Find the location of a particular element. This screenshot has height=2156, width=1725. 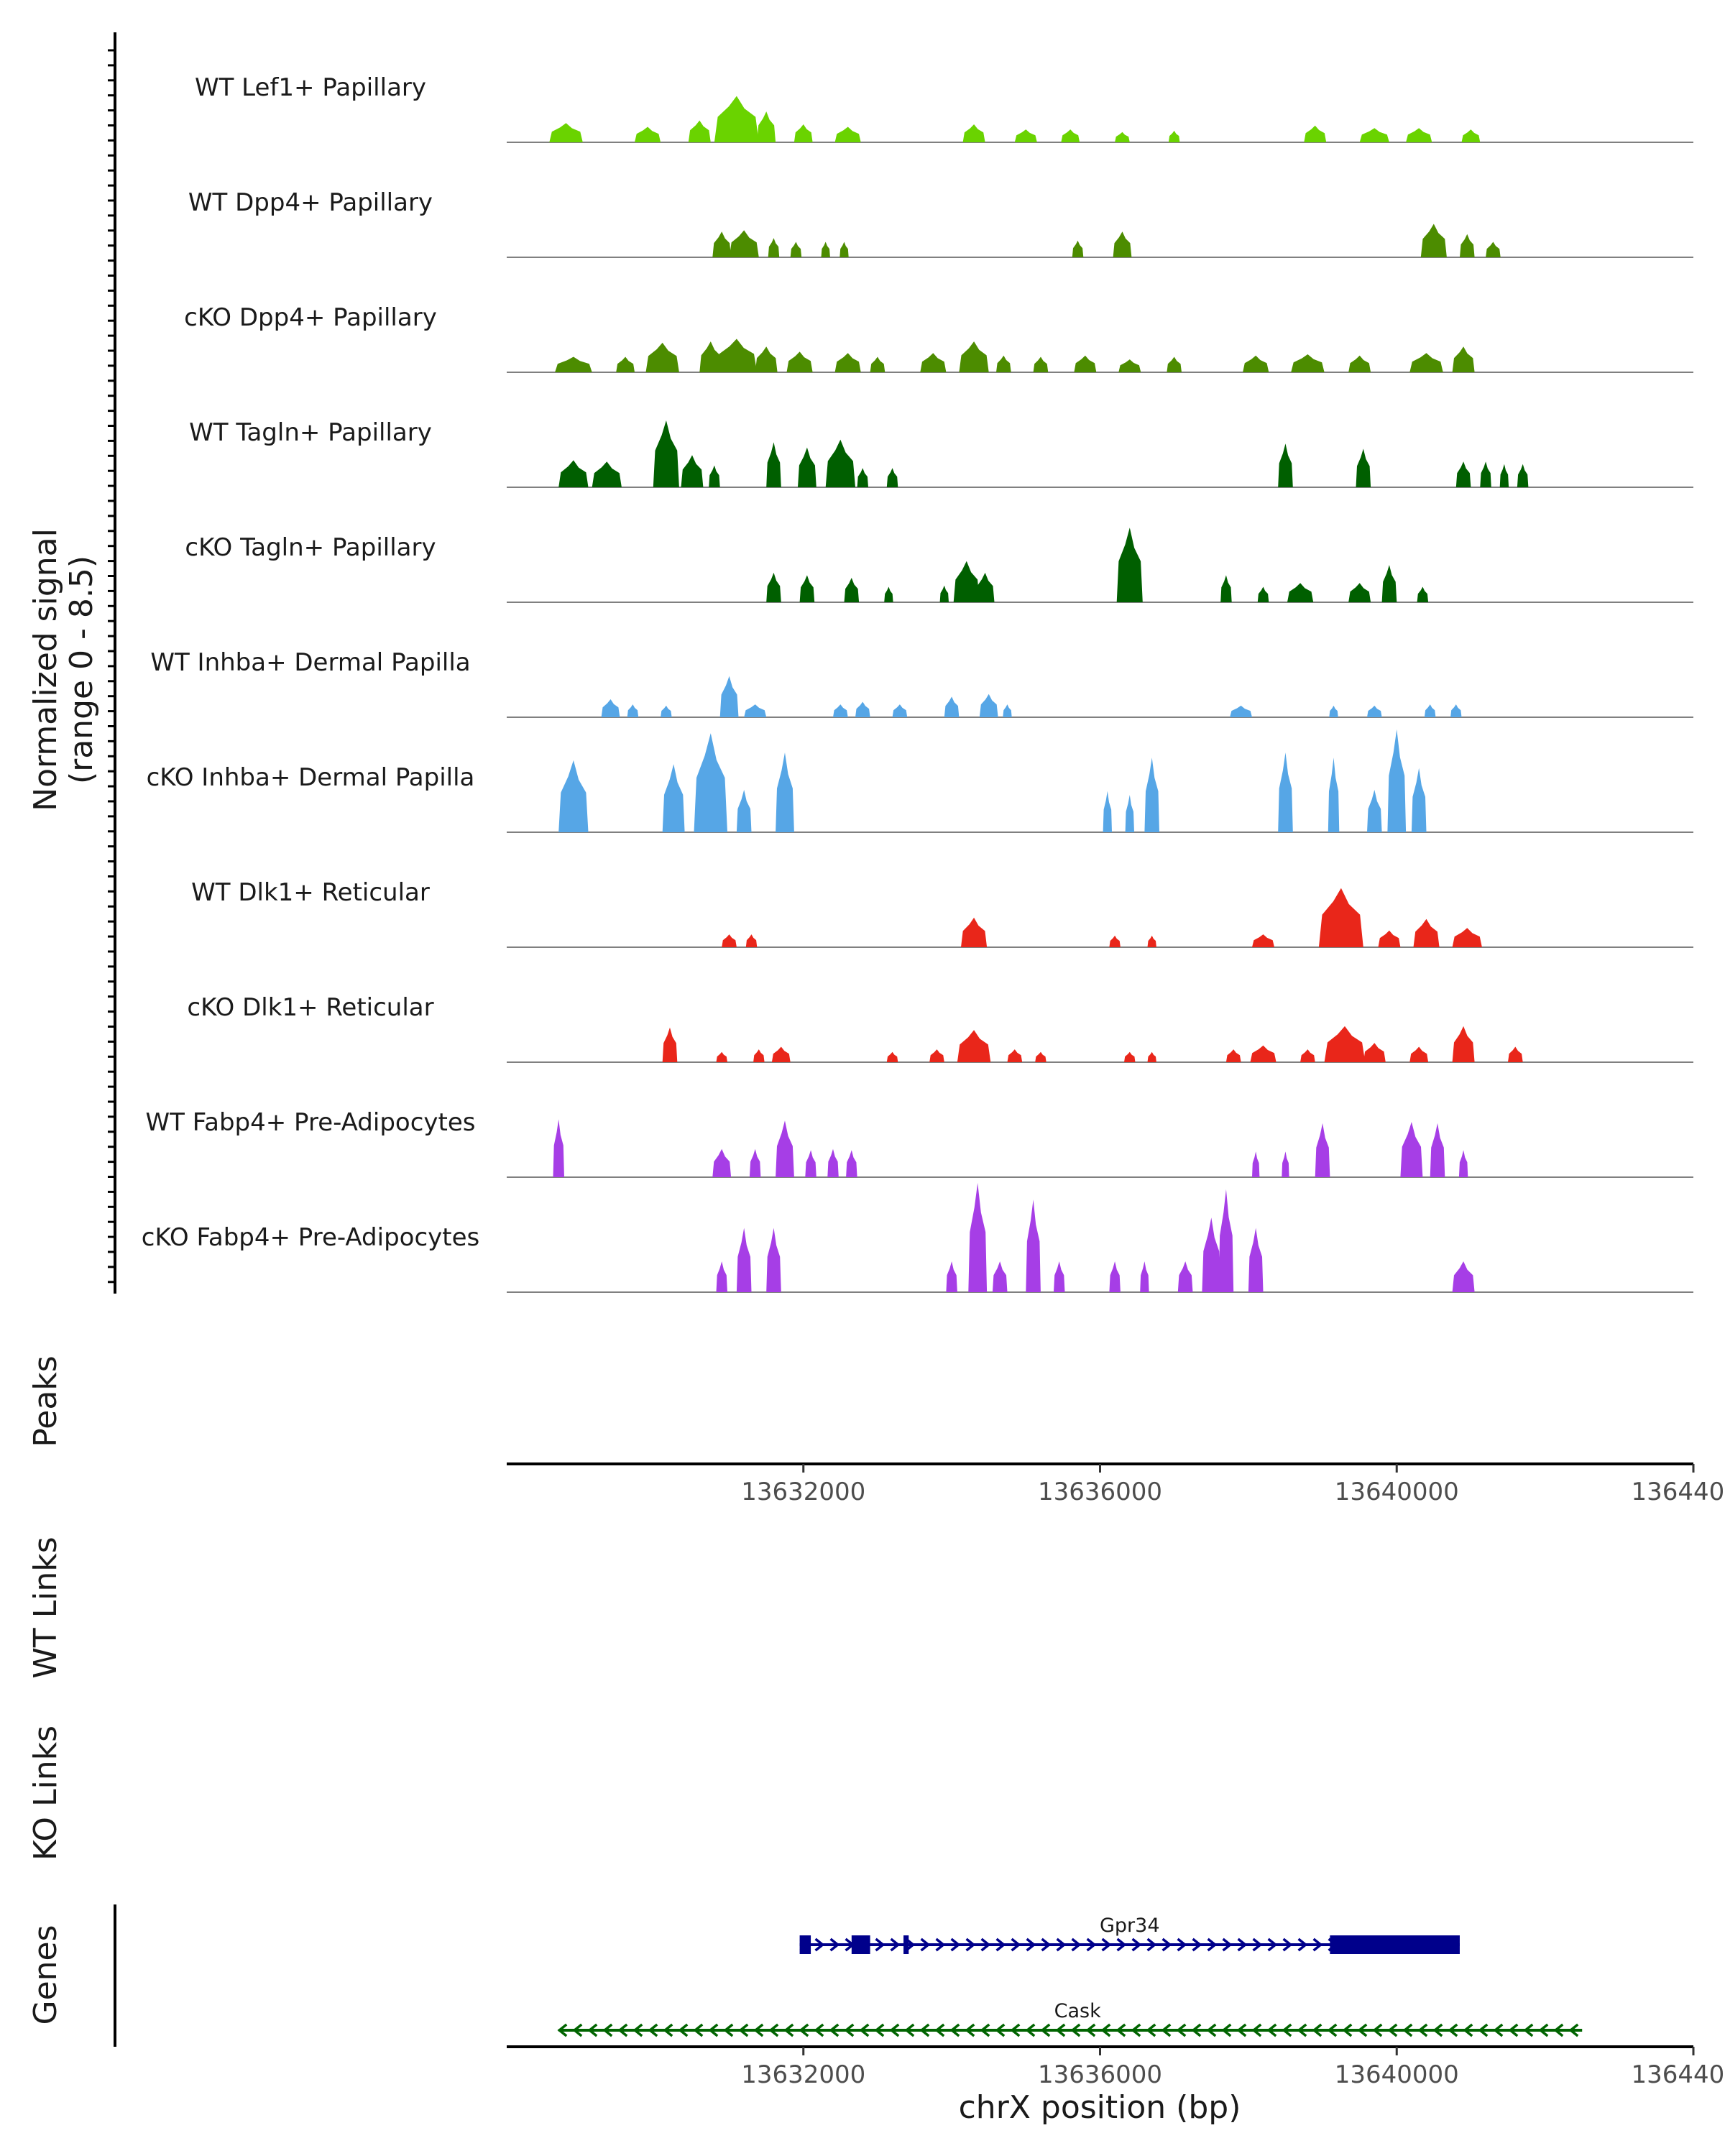

gene-label: Gpr34 is located at coordinates (1130, 1926).